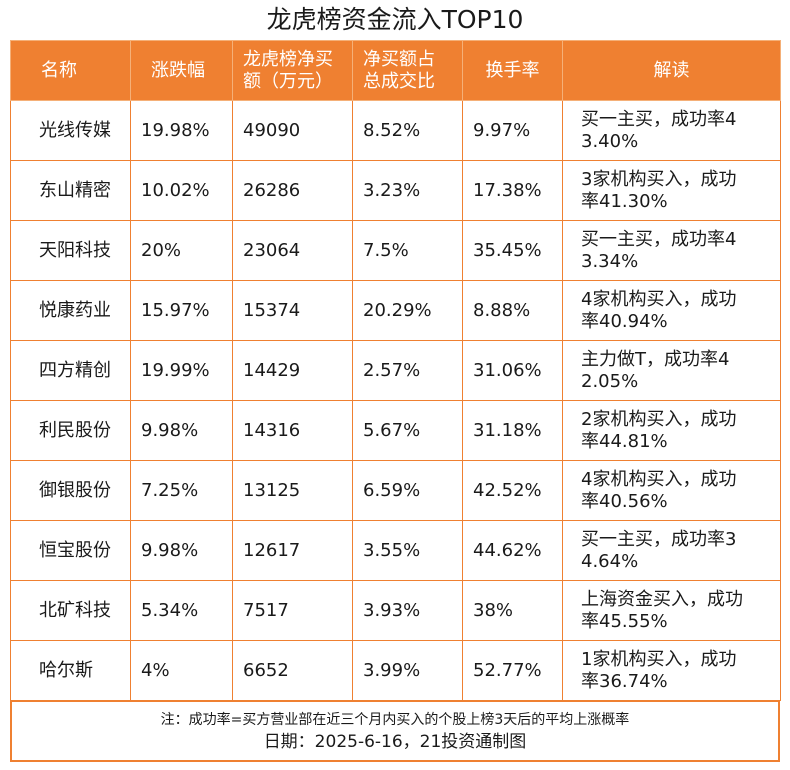 This screenshot has height=770, width=790. I want to click on table-cell: 49090, so click(292, 130).